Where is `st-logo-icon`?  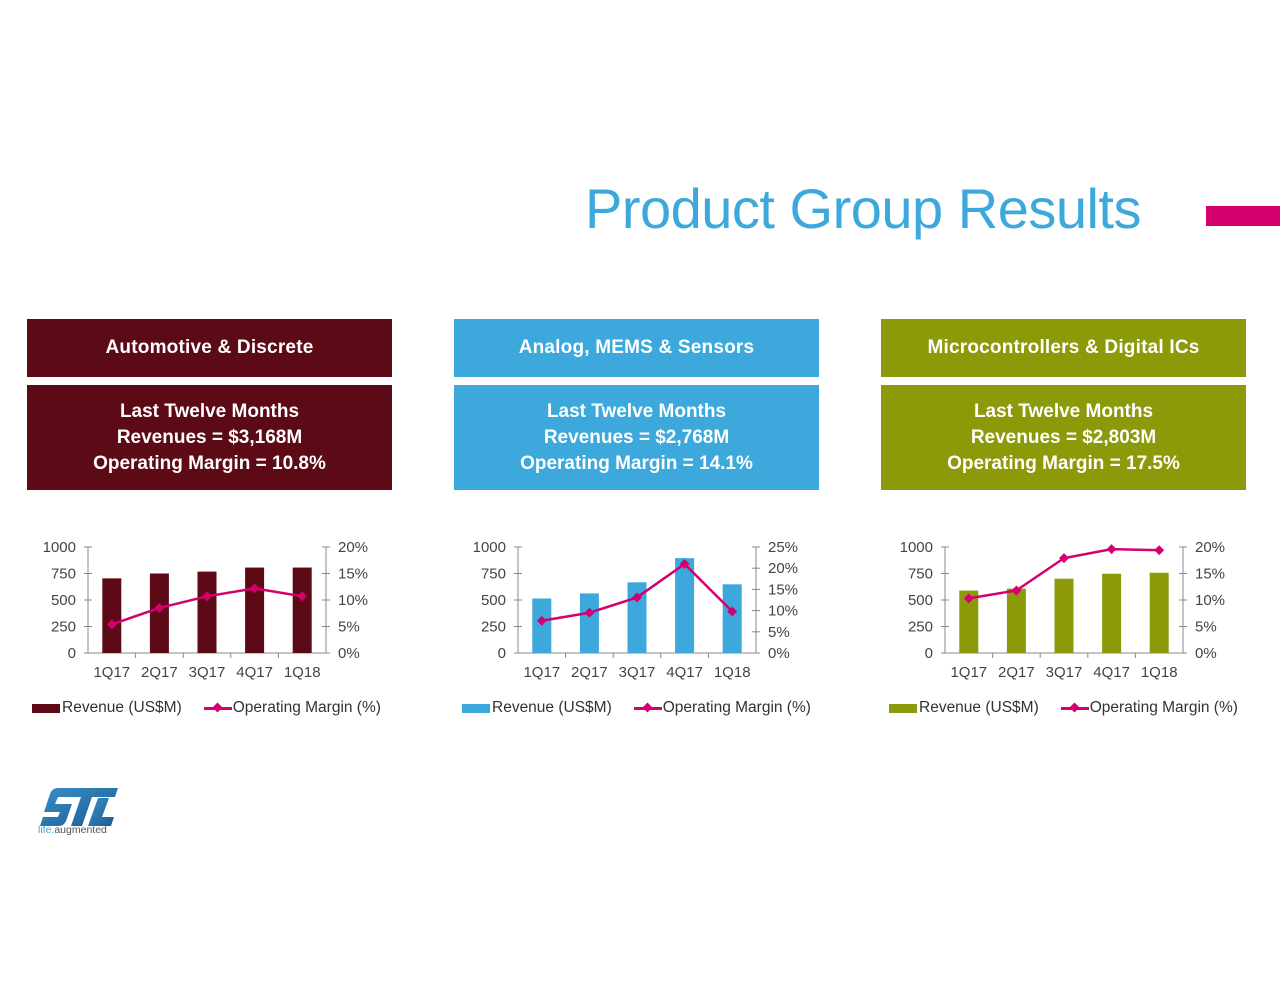 st-logo-icon is located at coordinates (79, 807).